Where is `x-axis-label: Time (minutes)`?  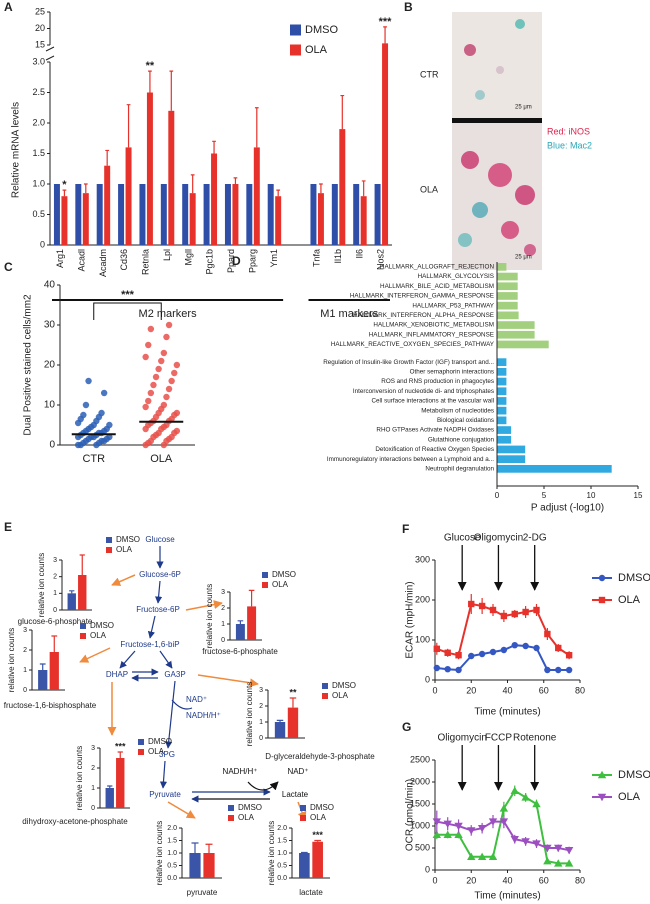 x-axis-label: Time (minutes) is located at coordinates (507, 712).